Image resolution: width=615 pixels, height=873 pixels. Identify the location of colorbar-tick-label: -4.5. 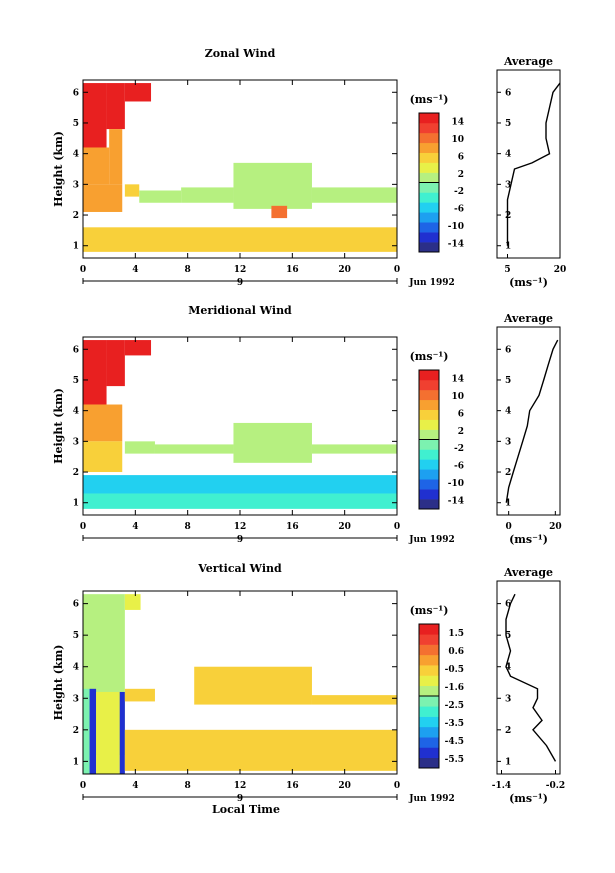
(454, 742).